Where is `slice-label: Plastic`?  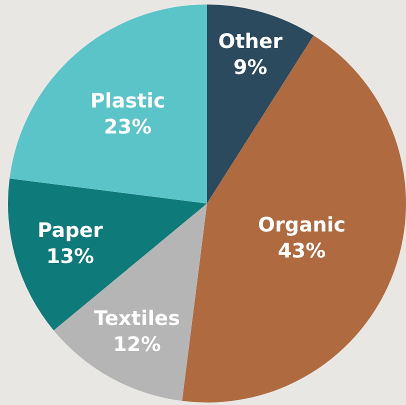
slice-label: Plastic is located at coordinates (128, 100).